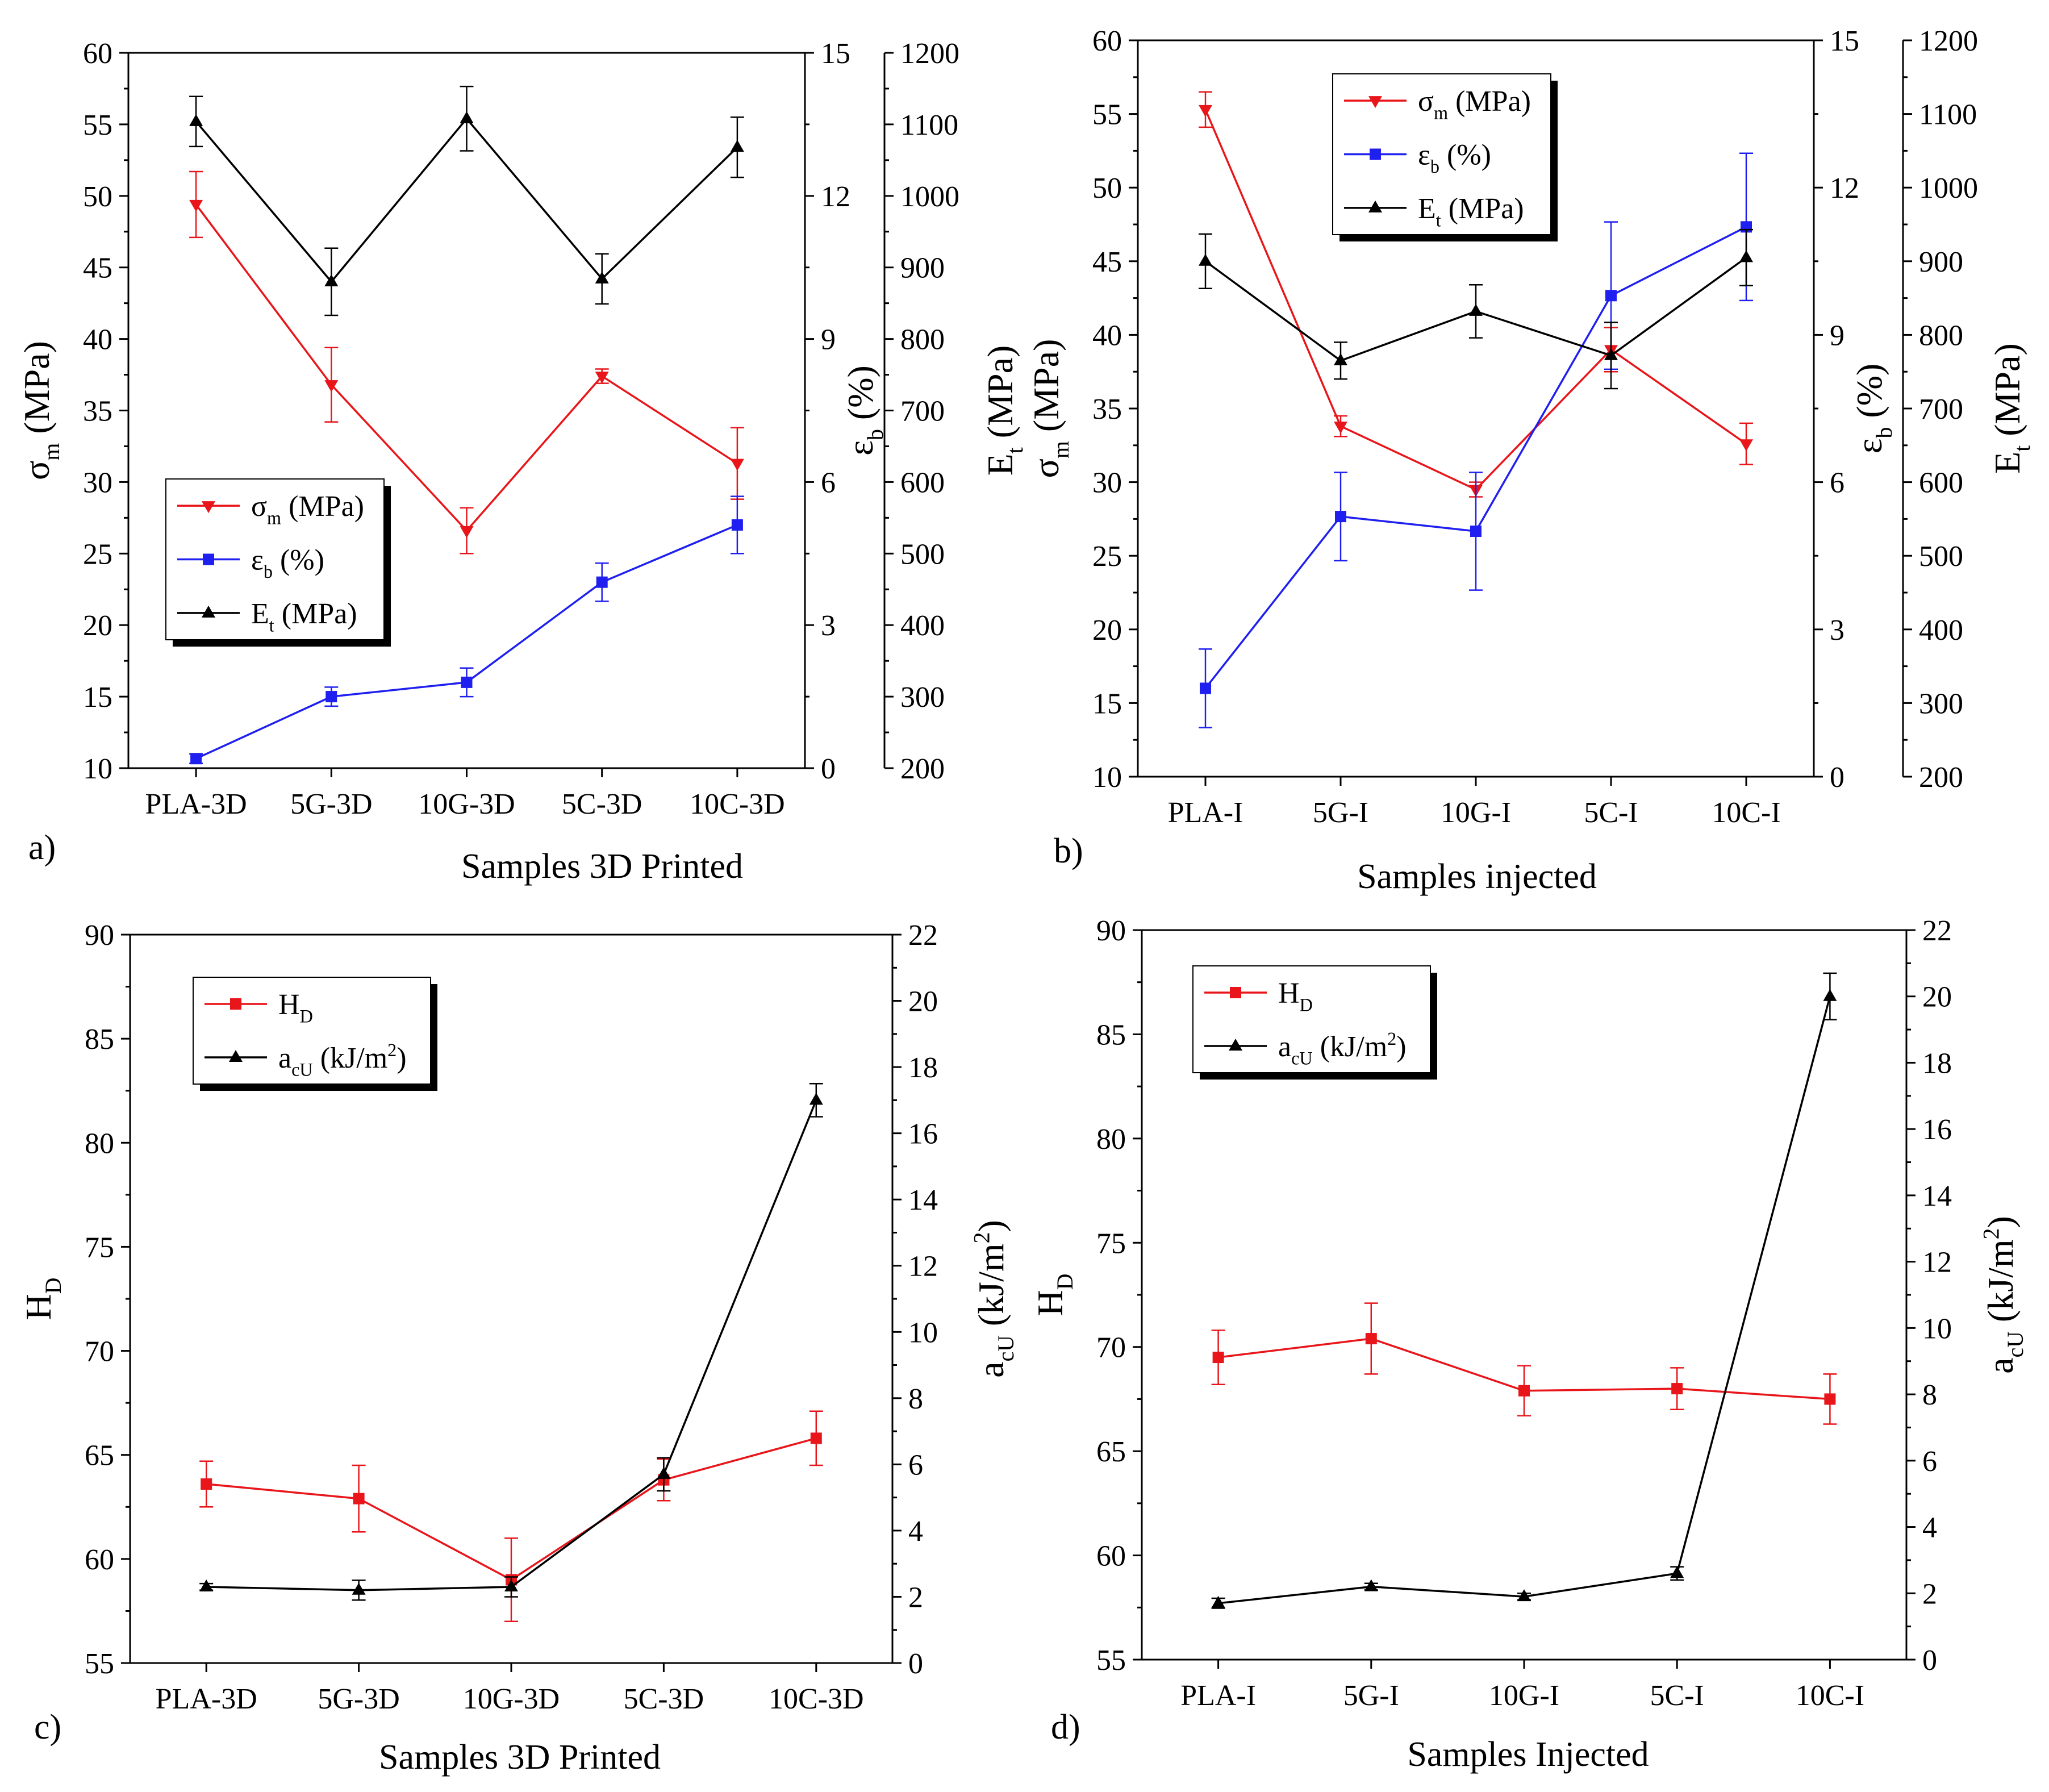  What do you see at coordinates (2003, 1295) in the screenshot?
I see `right-y-axis-title: acU (kJ/m2)` at bounding box center [2003, 1295].